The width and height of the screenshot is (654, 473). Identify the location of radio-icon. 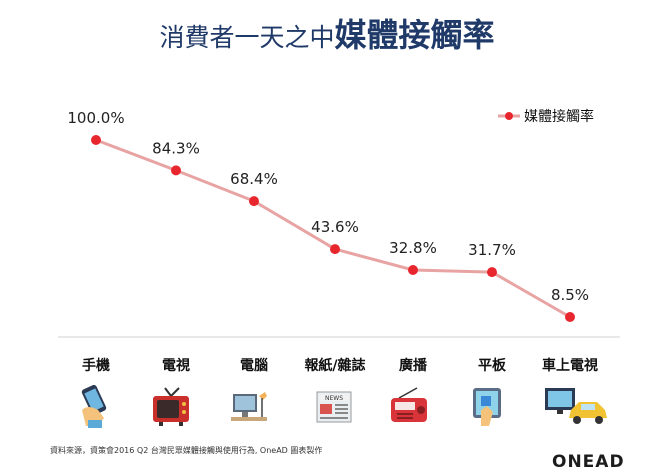
(409, 404).